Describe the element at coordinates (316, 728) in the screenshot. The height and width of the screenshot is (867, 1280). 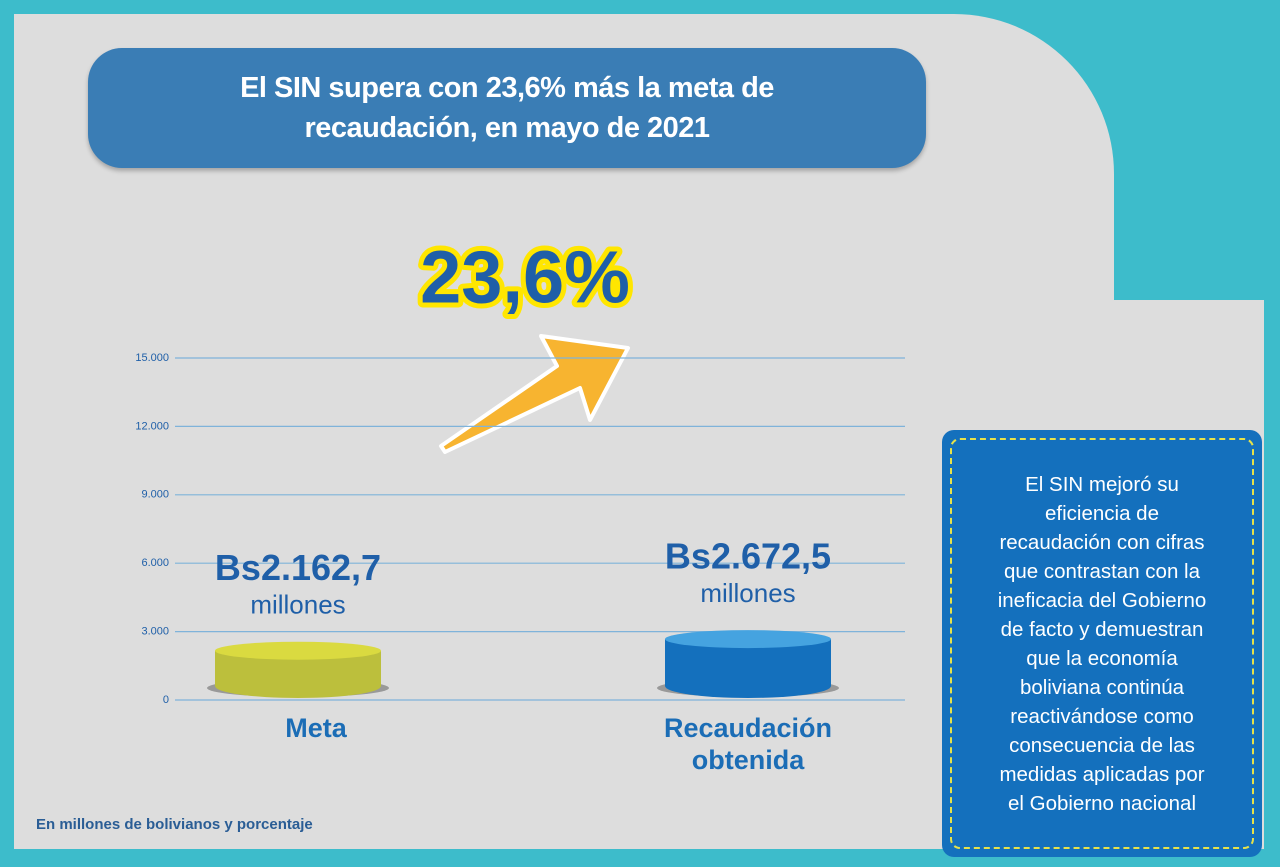
I see `x-tick-label: Meta` at that location.